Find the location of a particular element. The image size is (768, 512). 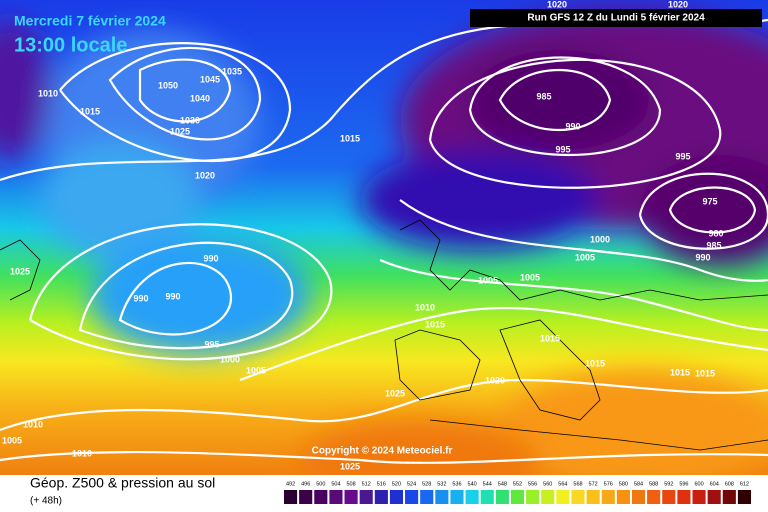

legend-value: 496 is located at coordinates (305, 484).